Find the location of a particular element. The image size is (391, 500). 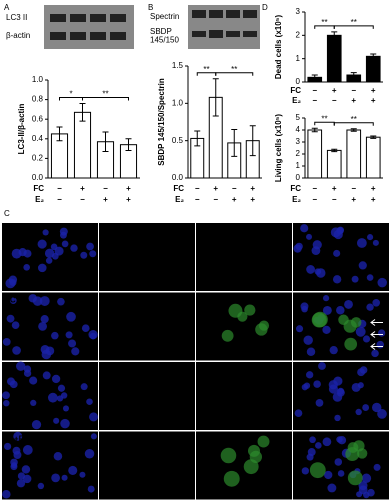

y-tick-label: 3 is located at coordinates (298, 11).